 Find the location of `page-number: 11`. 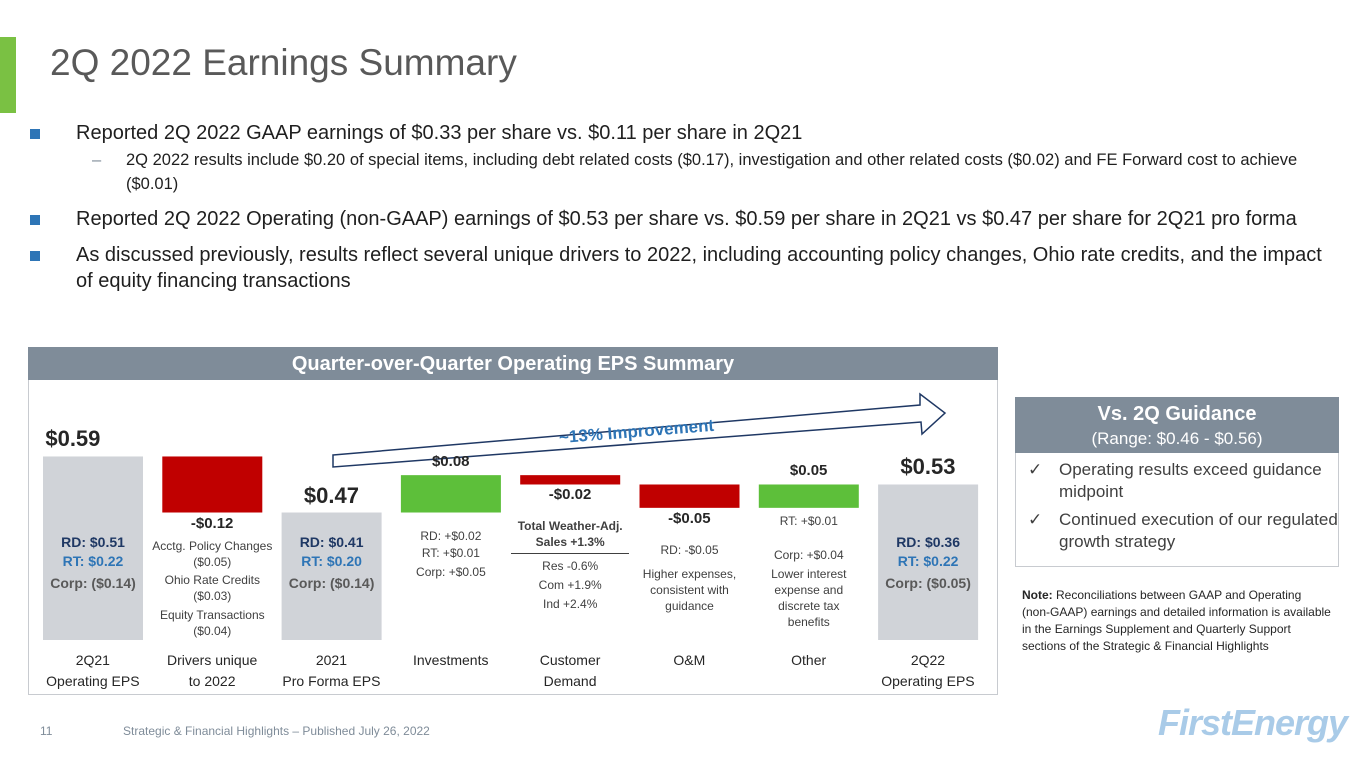

page-number: 11 is located at coordinates (46, 731).